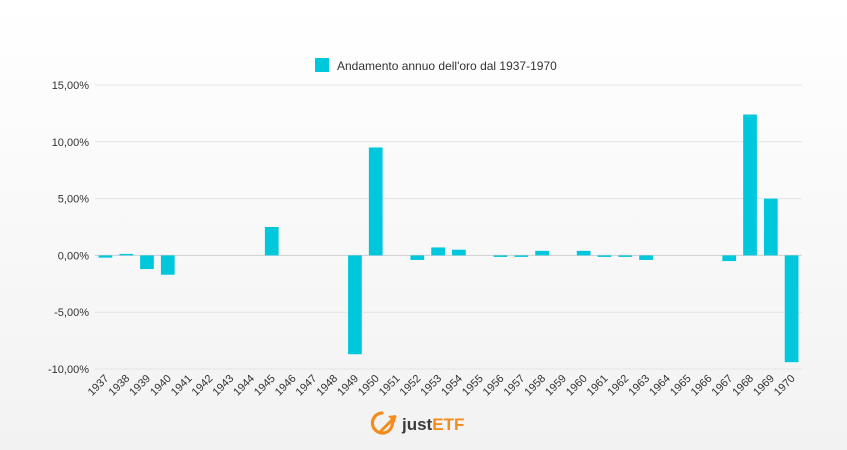 Image resolution: width=847 pixels, height=450 pixels. Describe the element at coordinates (147, 262) in the screenshot. I see `bar-1939` at that location.